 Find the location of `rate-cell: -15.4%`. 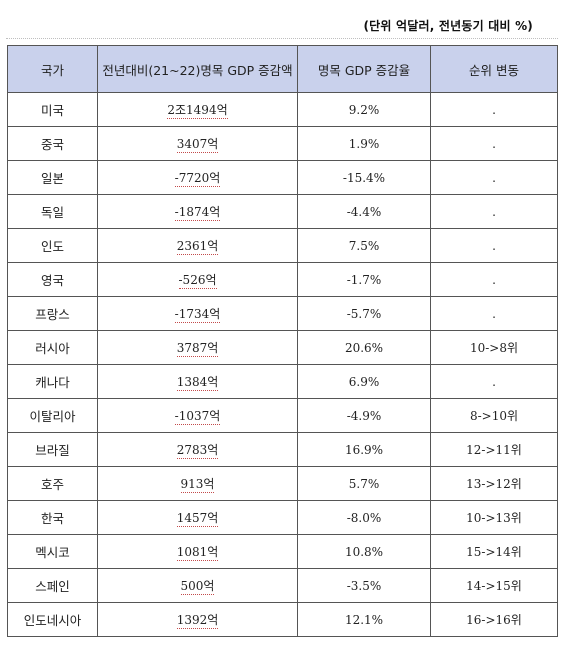

rate-cell: -15.4% is located at coordinates (364, 177).